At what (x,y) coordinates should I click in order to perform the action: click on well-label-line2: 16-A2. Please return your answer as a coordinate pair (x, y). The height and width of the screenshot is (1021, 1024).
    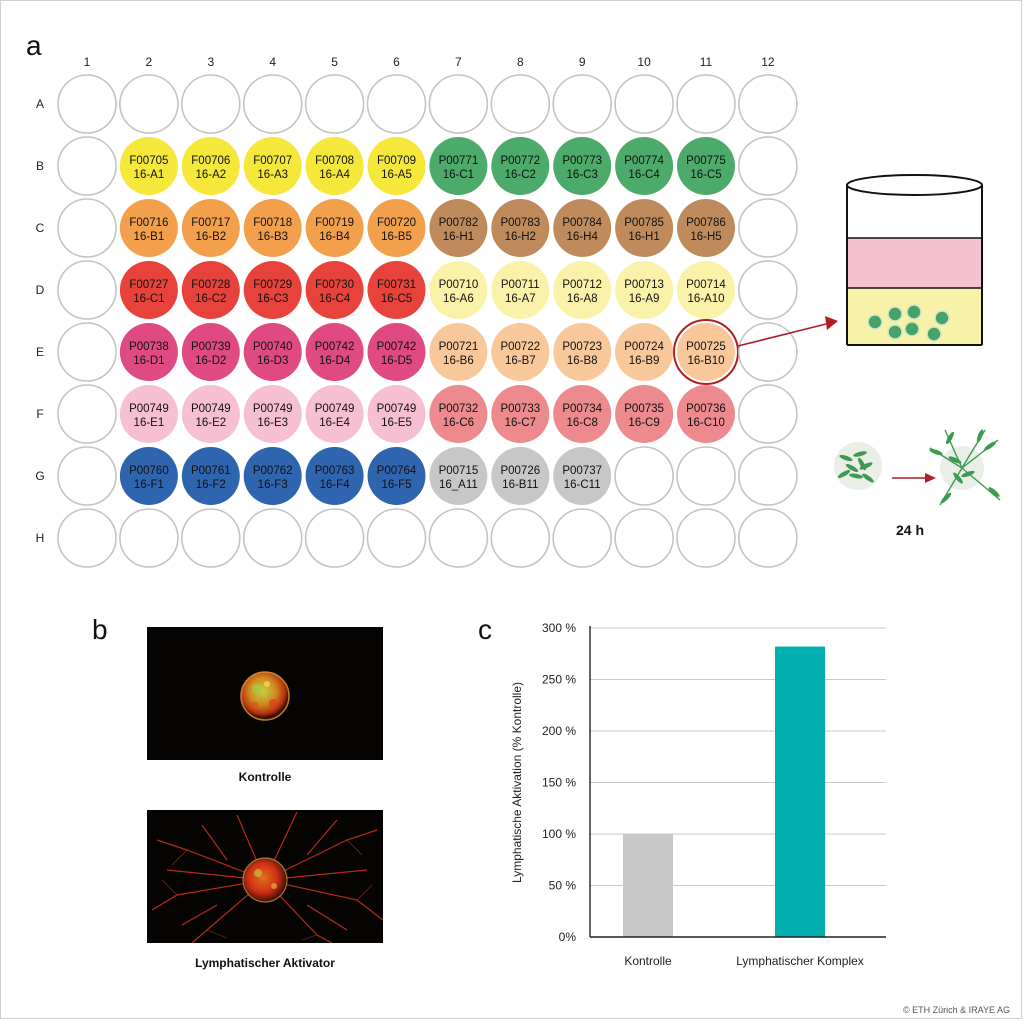
    Looking at the image, I should click on (210, 175).